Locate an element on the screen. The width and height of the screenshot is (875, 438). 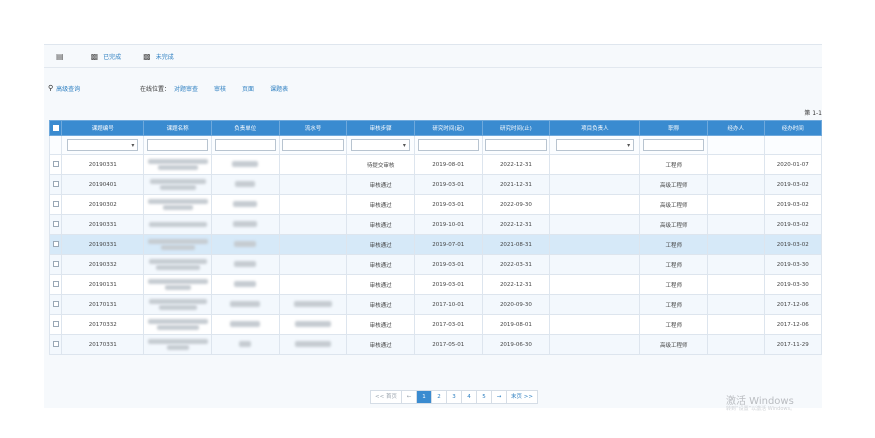
handle-date-cell: 2017-11-29 is located at coordinates (792, 344).